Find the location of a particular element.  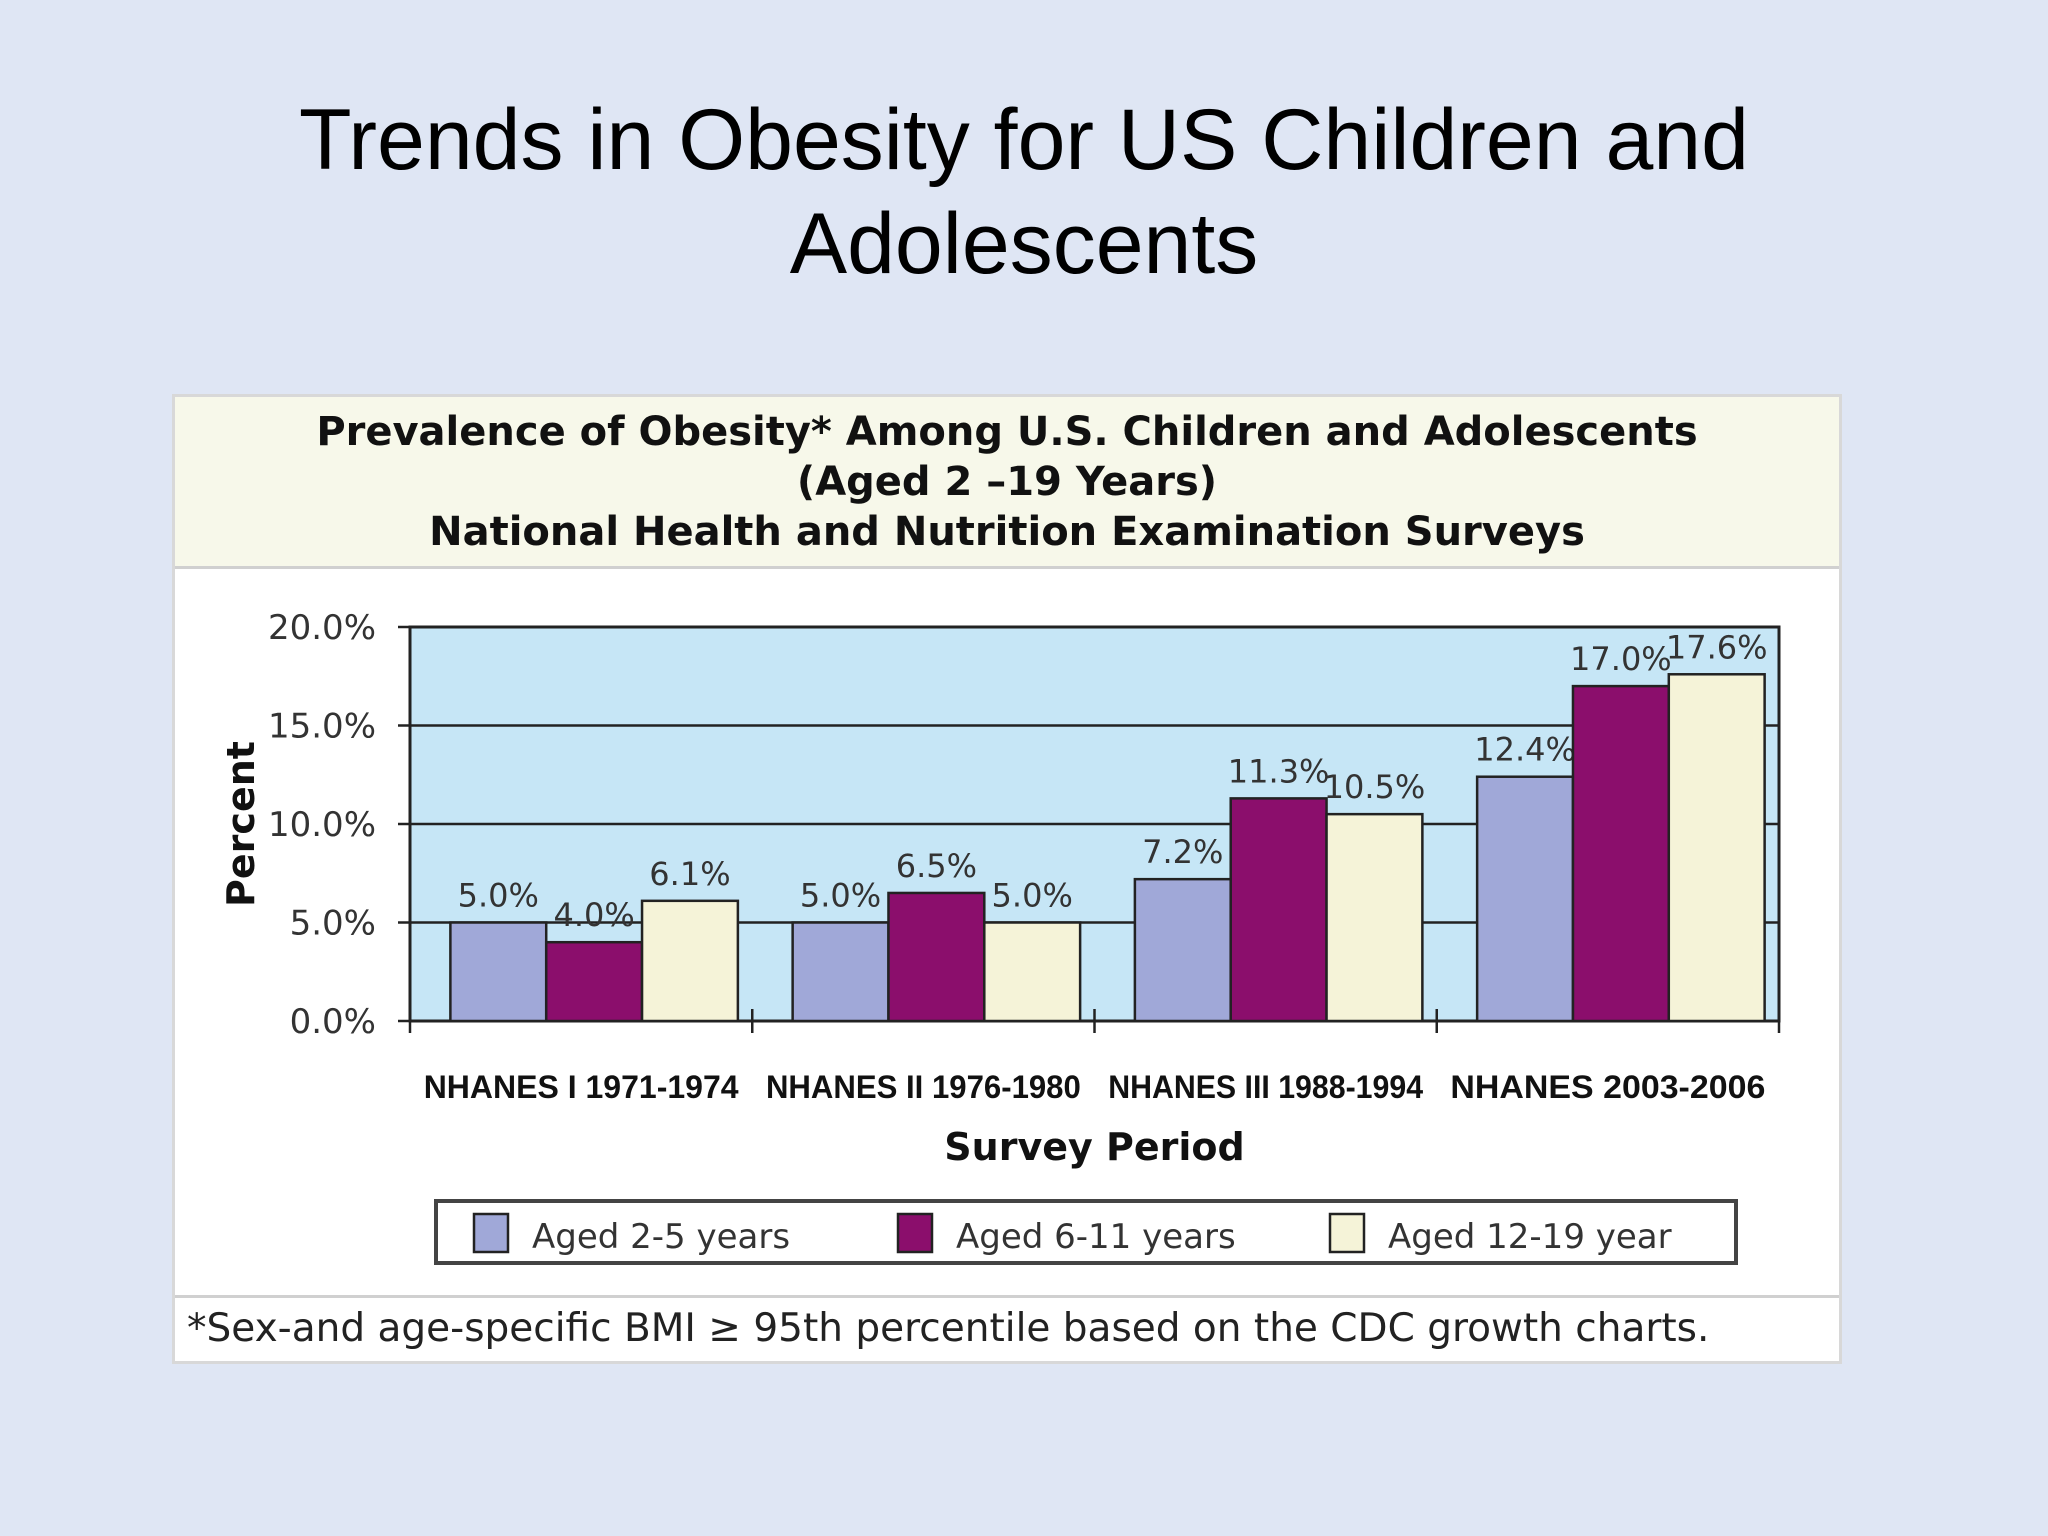

data-label: 6.5% is located at coordinates (936, 866).